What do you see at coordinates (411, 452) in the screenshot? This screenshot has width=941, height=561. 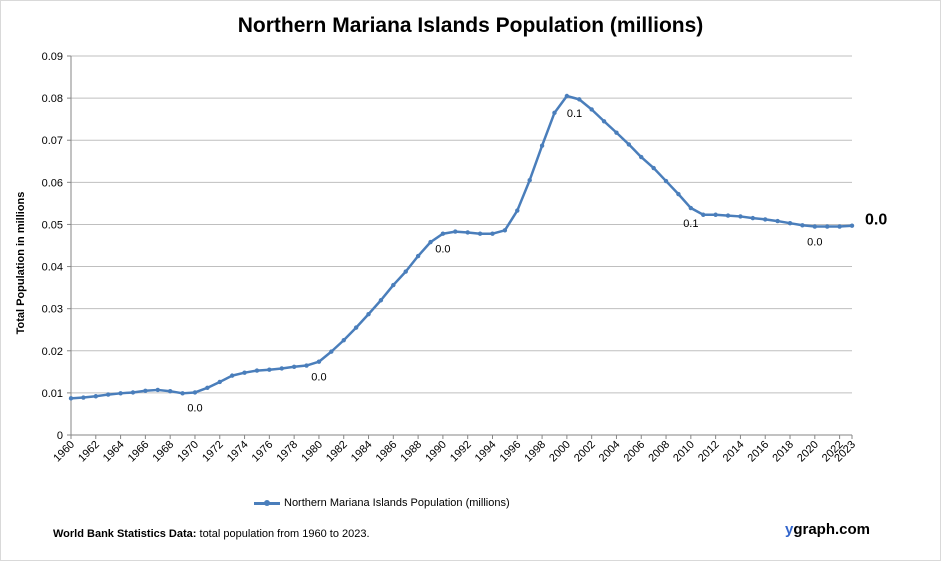 I see `x-tick-label: 1988` at bounding box center [411, 452].